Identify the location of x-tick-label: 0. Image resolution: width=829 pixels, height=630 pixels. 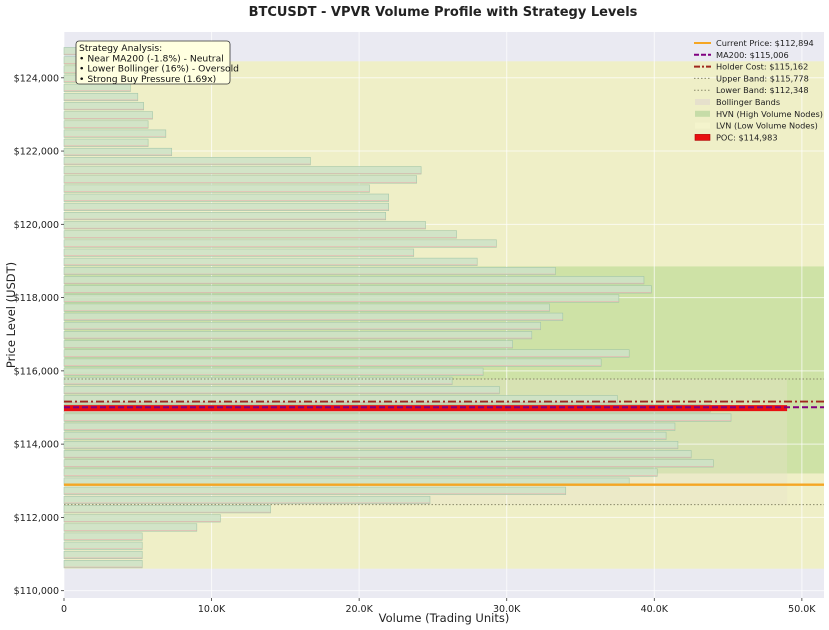
(64, 609).